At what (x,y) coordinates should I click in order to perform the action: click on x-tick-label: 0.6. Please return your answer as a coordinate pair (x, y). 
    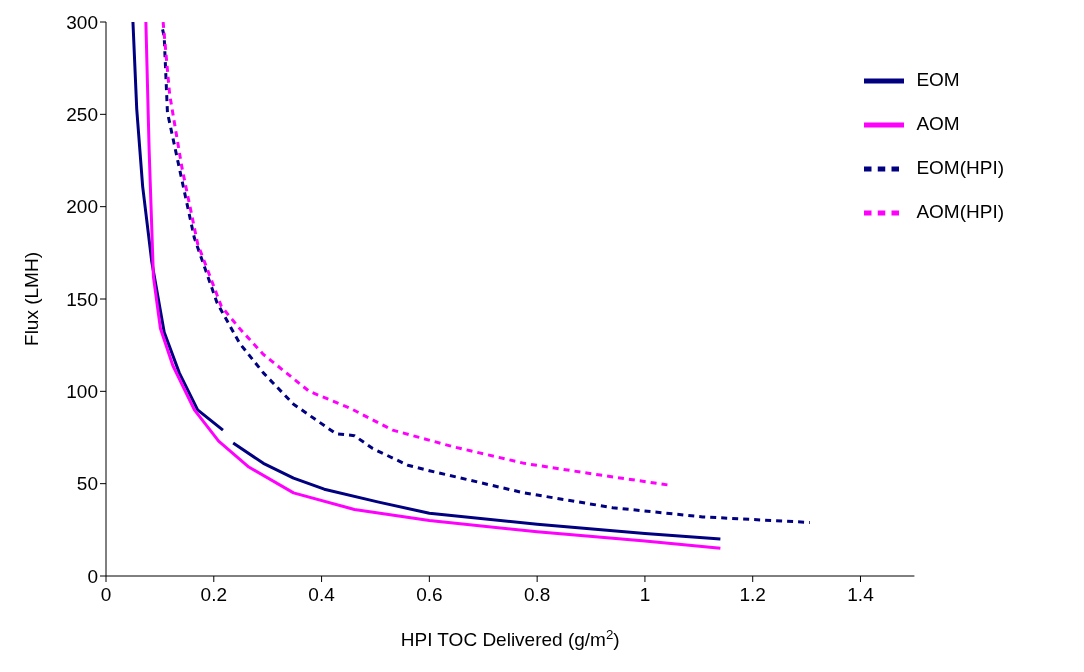
    Looking at the image, I should click on (429, 595).